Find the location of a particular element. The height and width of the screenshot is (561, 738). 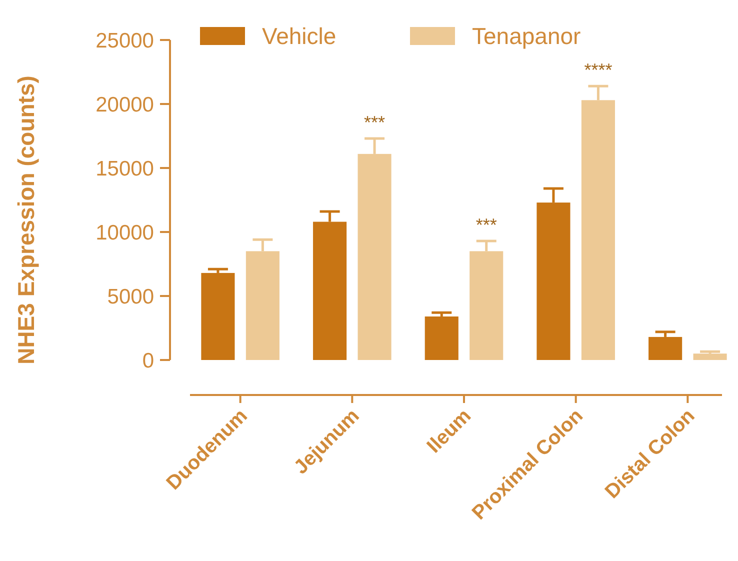

y-tick-label: 15000 is located at coordinates (125, 168).